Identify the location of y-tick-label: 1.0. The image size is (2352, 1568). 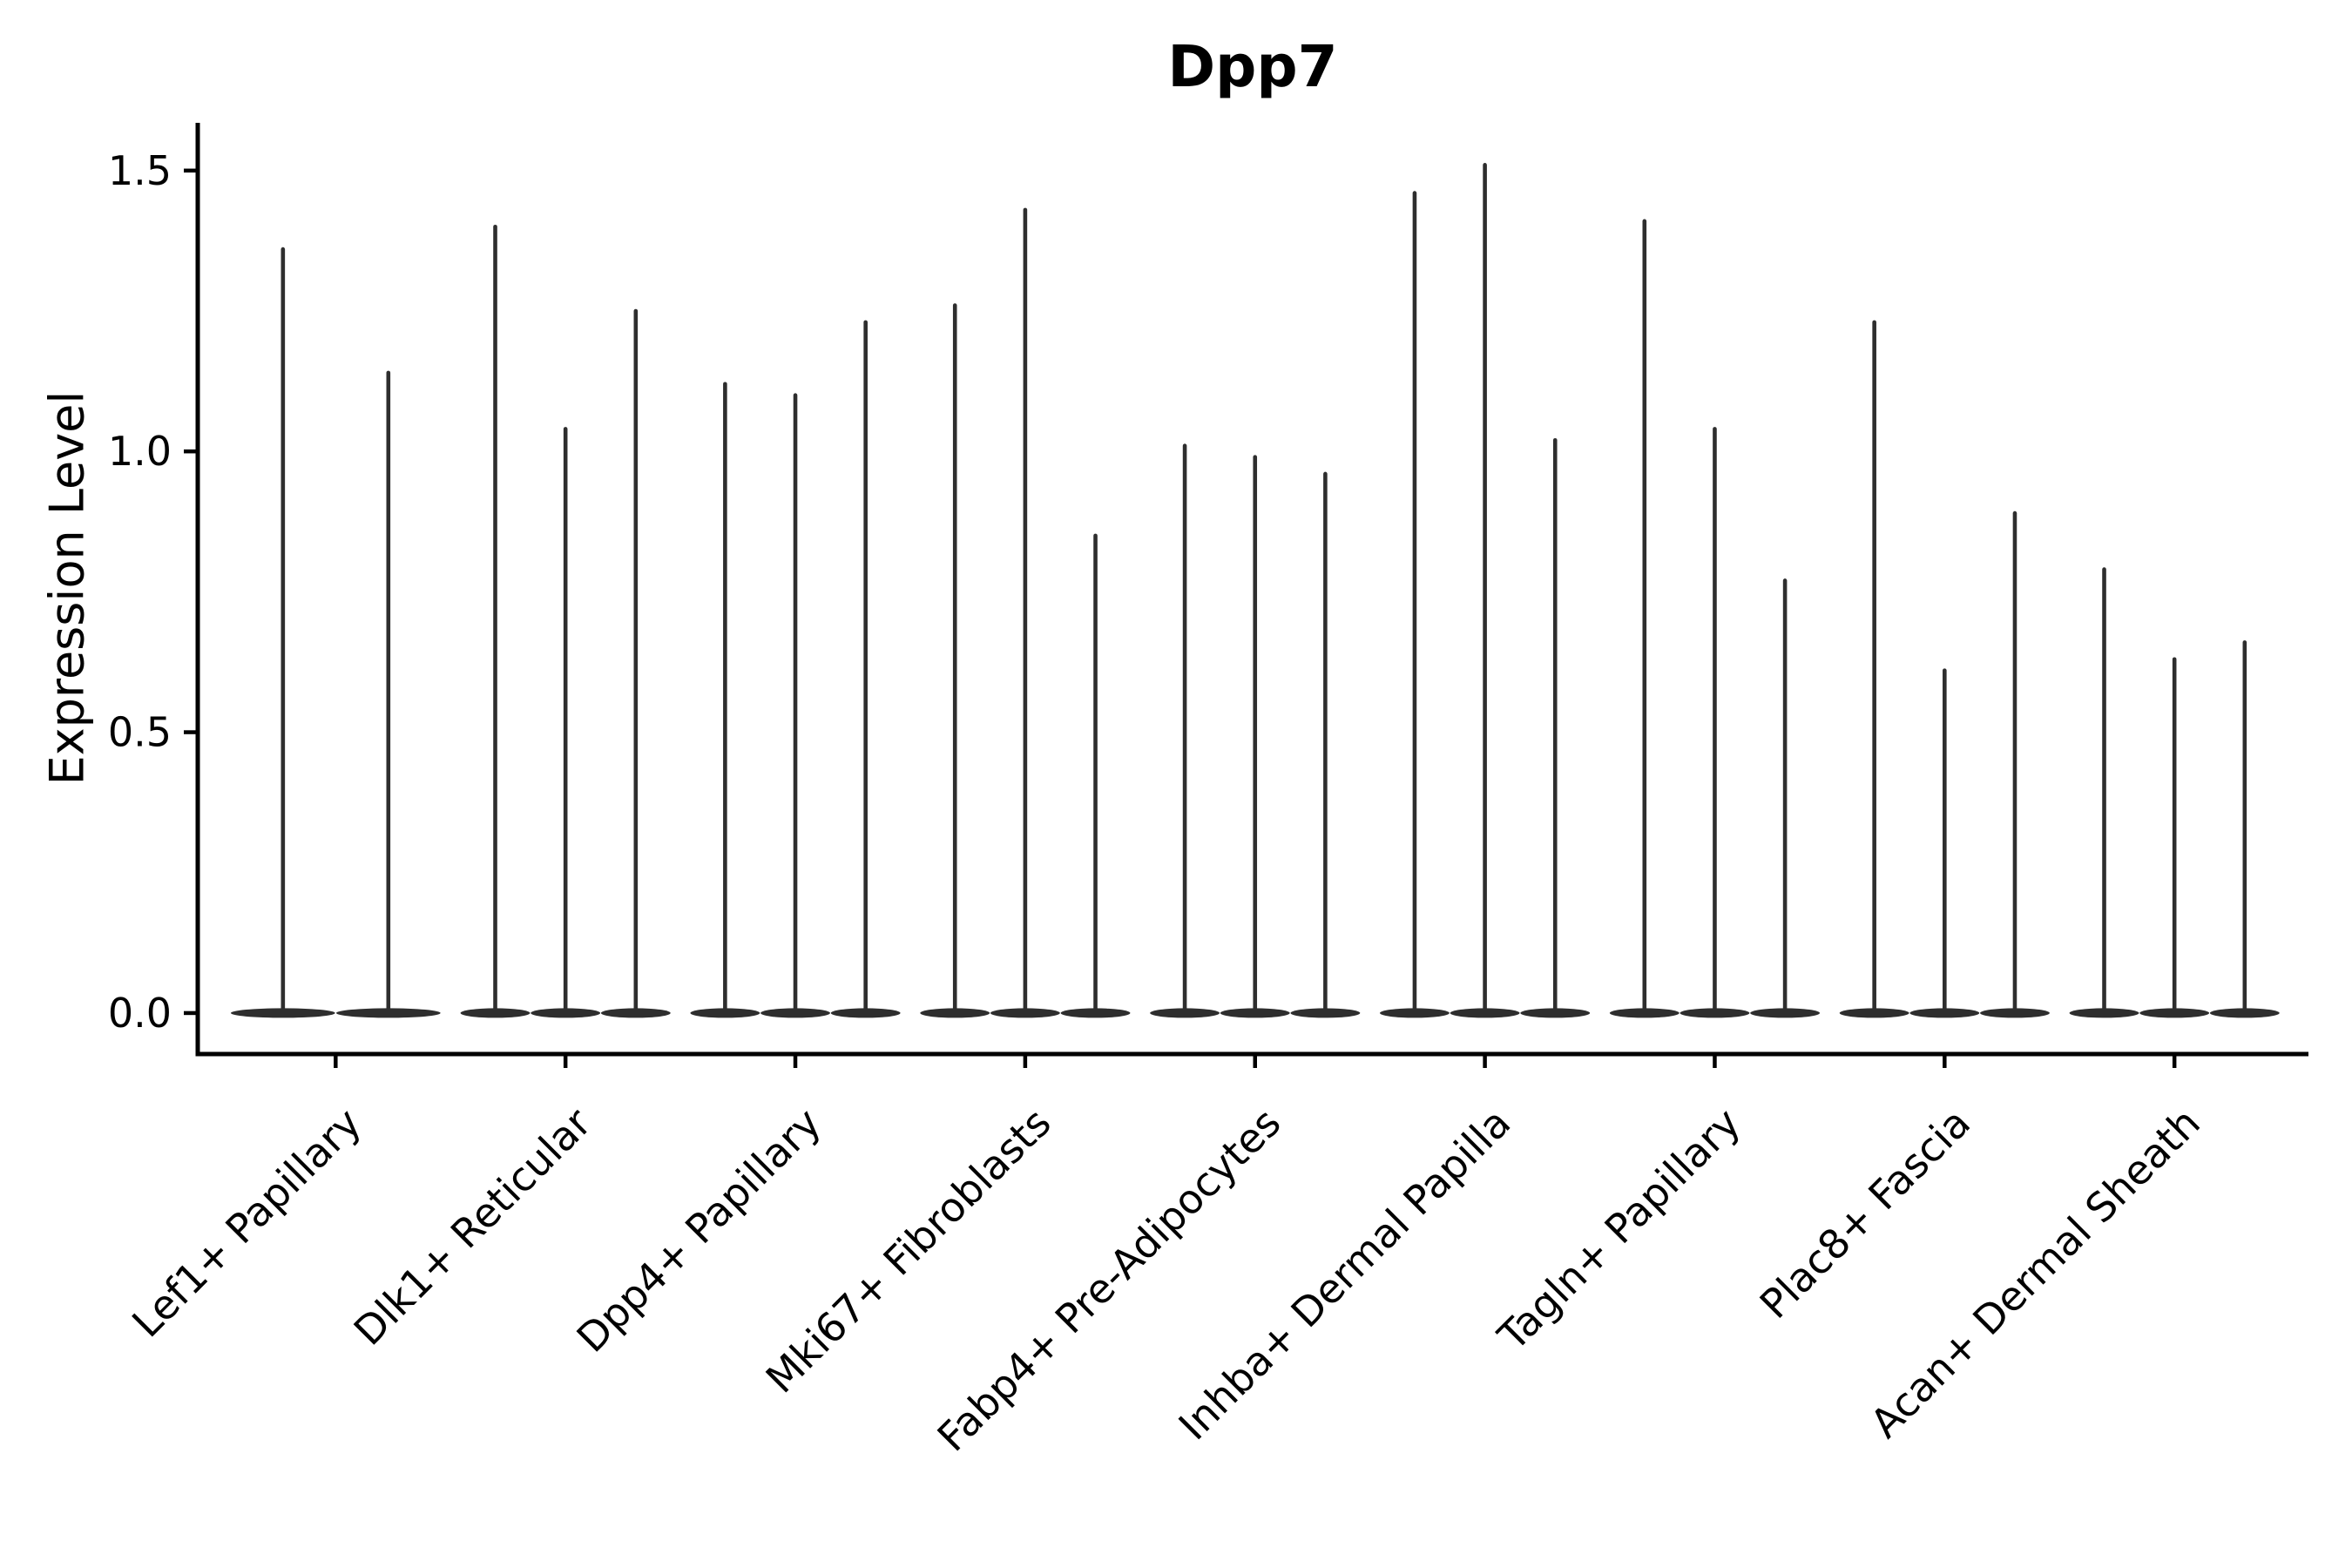
(140, 451).